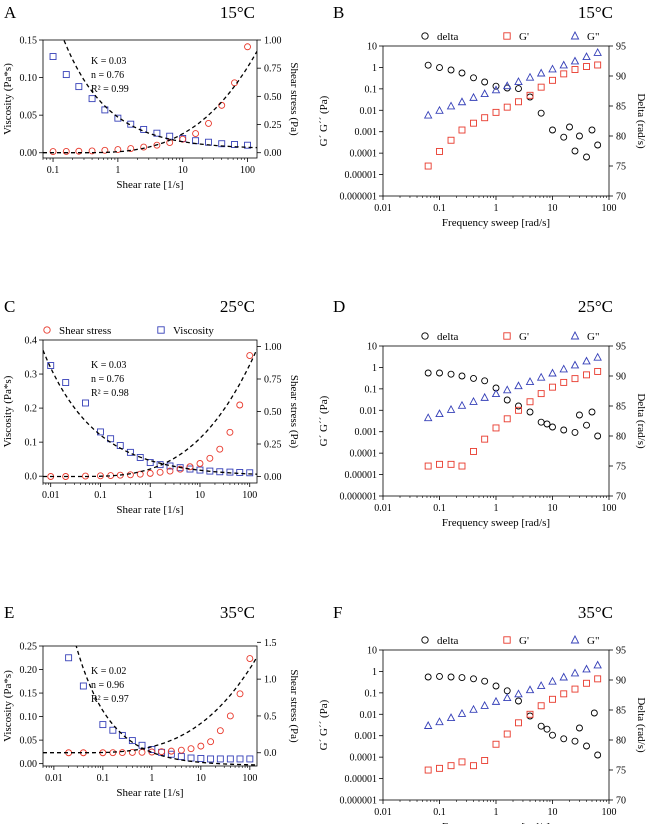 Image resolution: width=661 pixels, height=824 pixels. Describe the element at coordinates (273, 41) in the screenshot. I see `y2-tick-label: 1.00` at that location.